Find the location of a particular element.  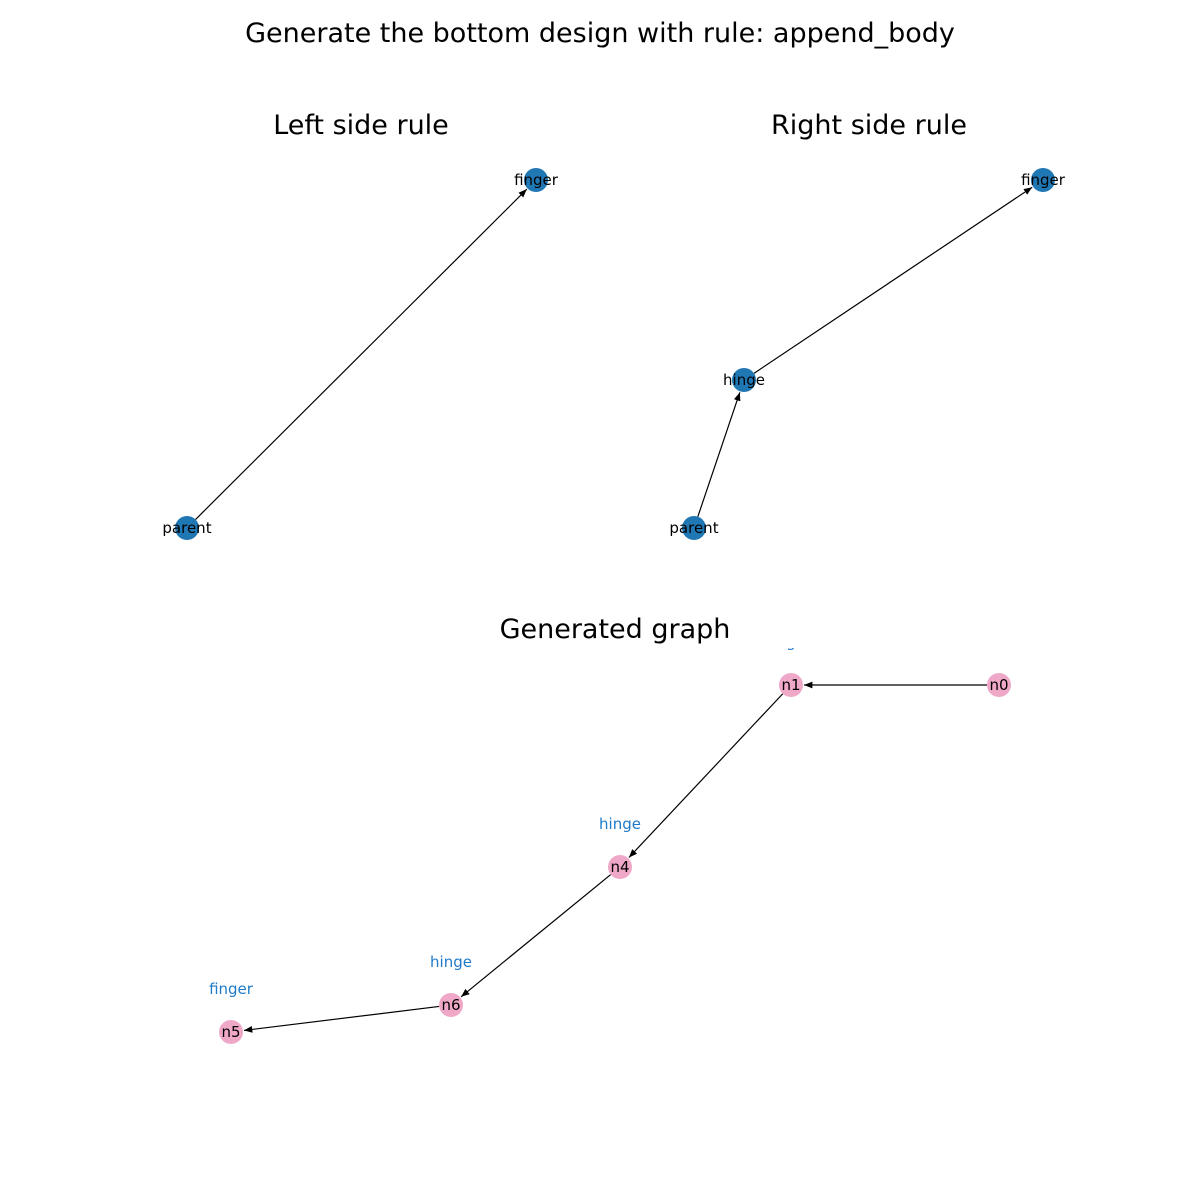

left-rule-graph: parent finger is located at coordinates (360, 354).